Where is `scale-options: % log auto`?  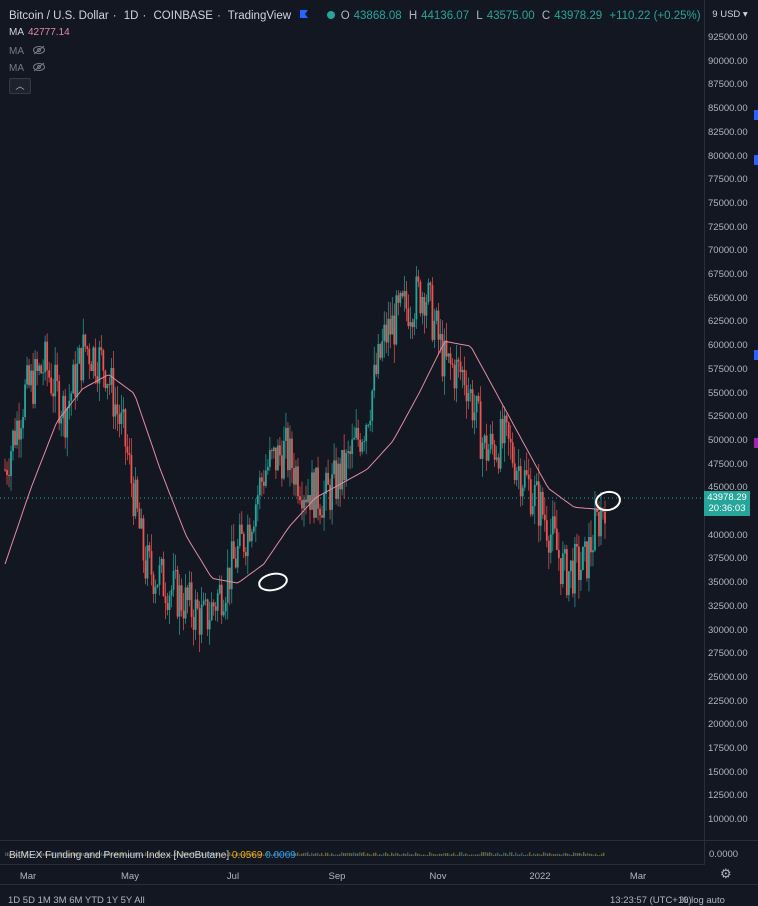
scale-options: % log auto is located at coordinates (702, 900).